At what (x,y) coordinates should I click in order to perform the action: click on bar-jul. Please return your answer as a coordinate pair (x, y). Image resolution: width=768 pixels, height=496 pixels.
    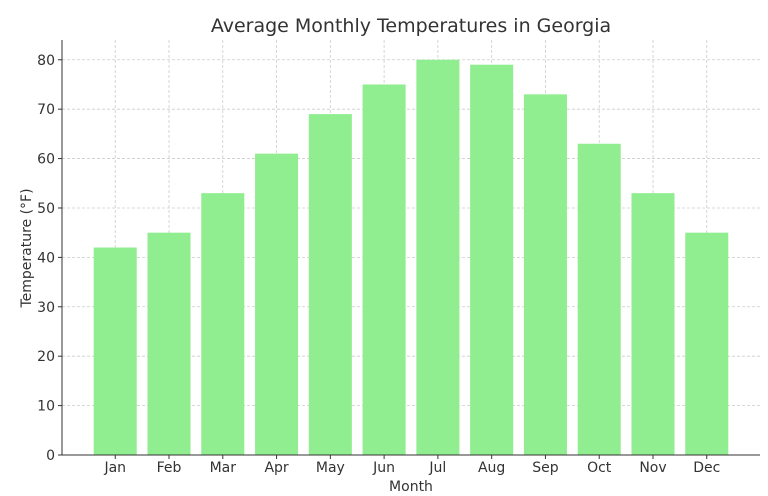
    Looking at the image, I should click on (438, 257).